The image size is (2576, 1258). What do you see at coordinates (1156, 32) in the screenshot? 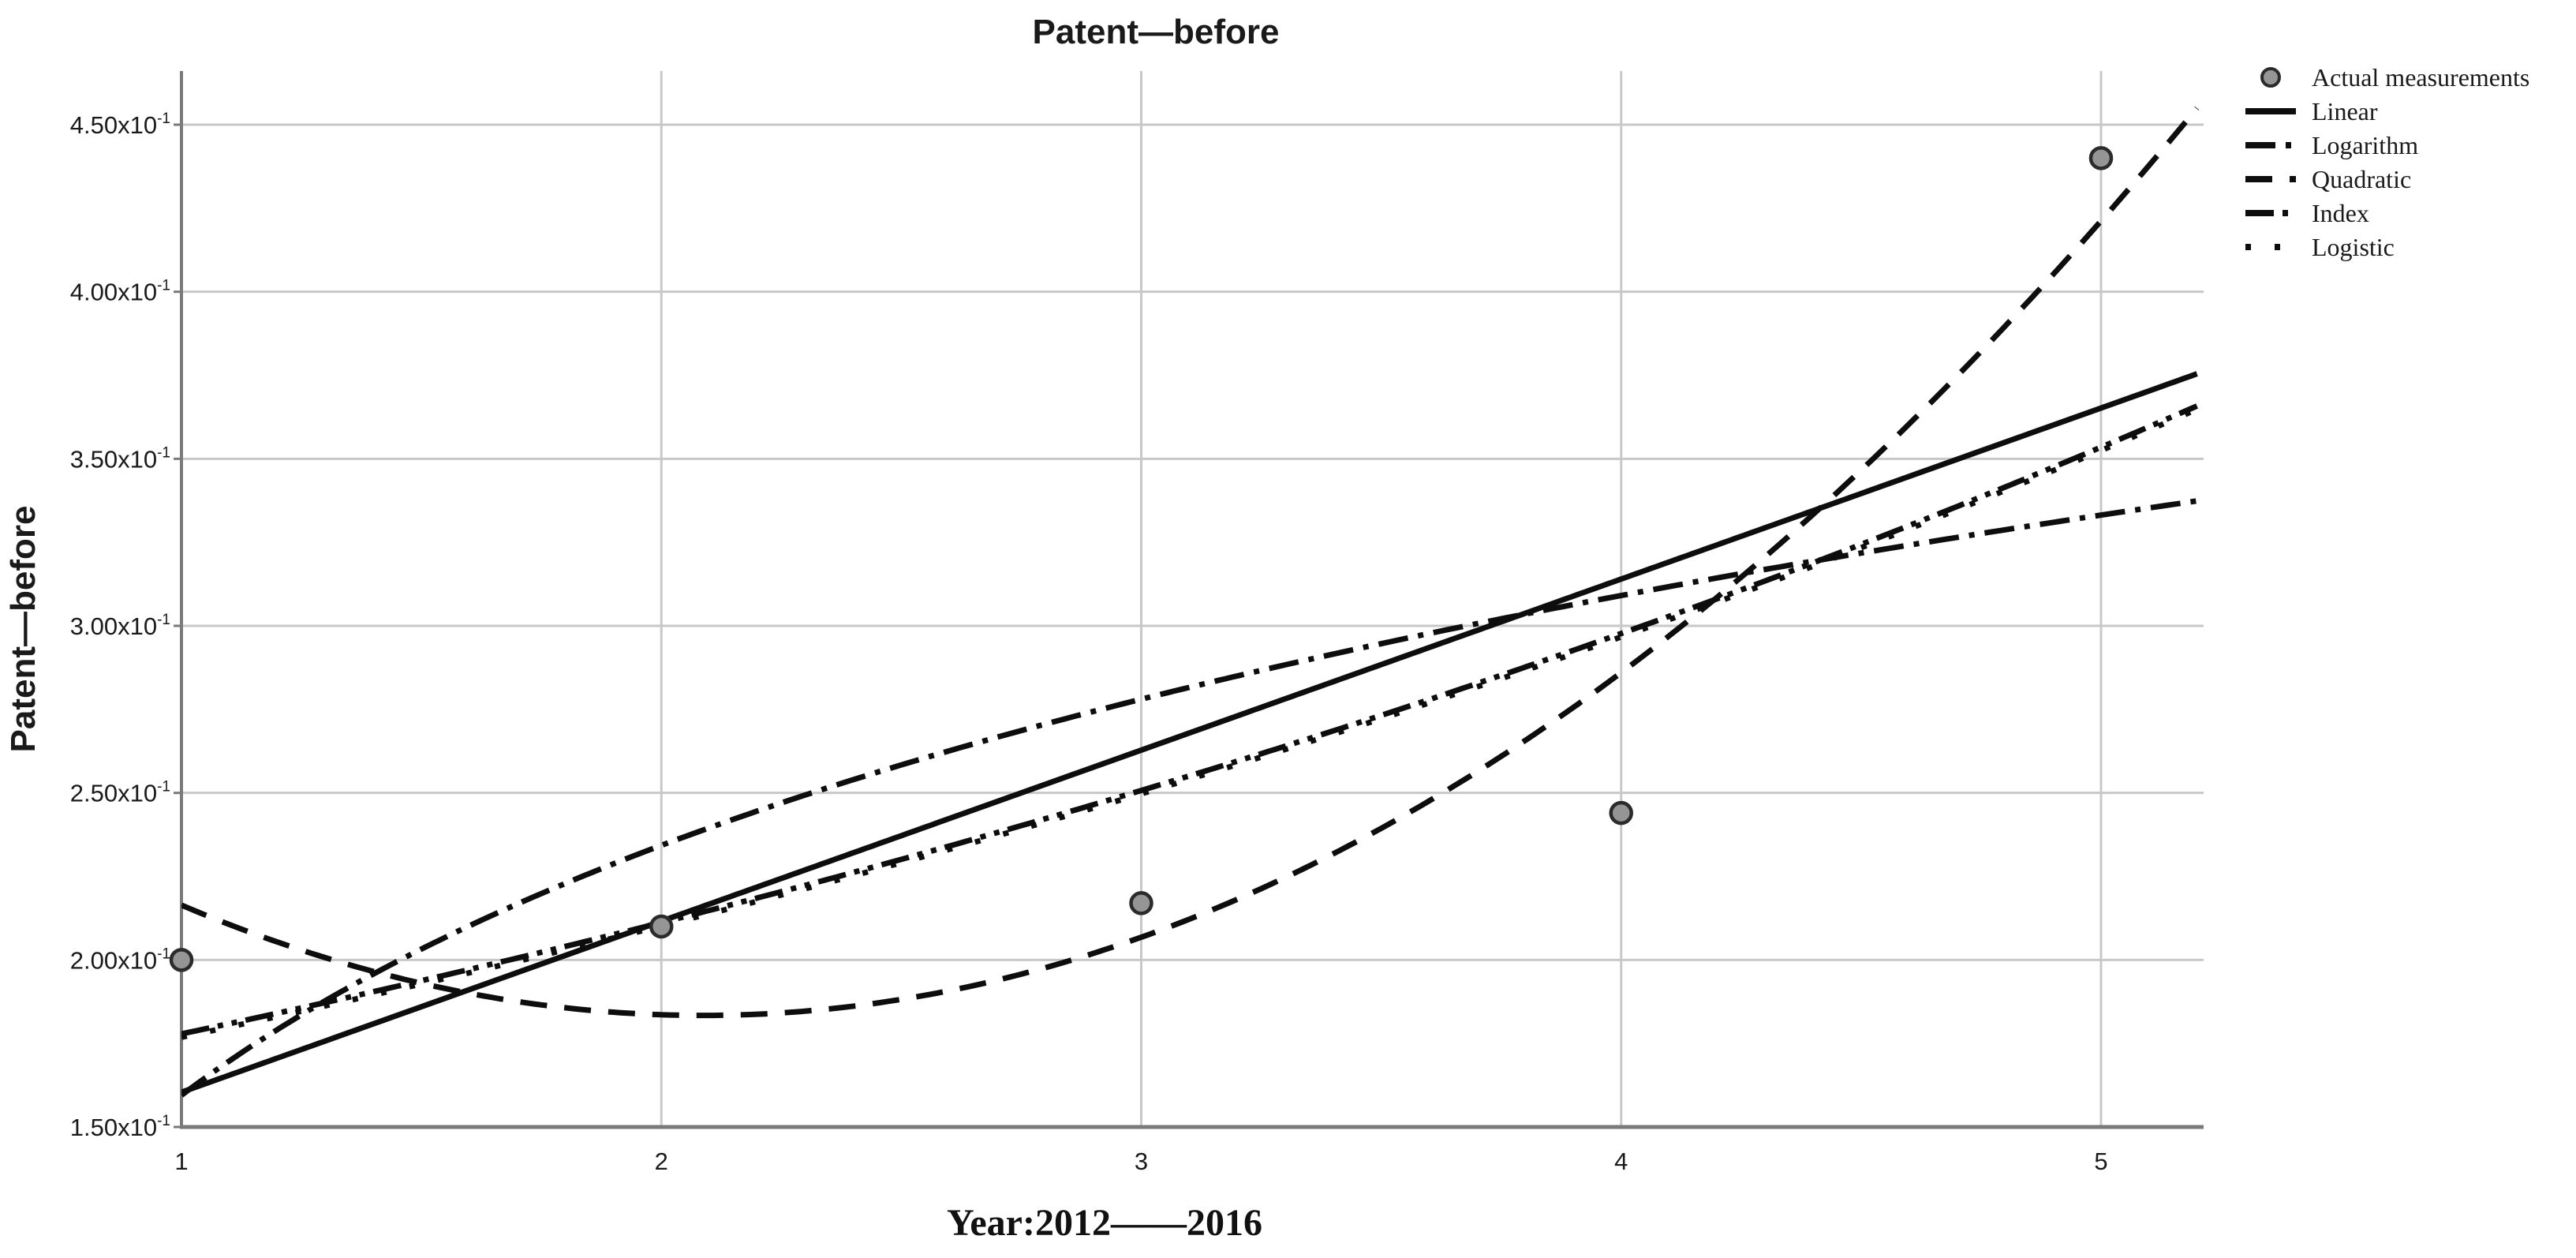
I see `chart-title: Patent—before` at bounding box center [1156, 32].